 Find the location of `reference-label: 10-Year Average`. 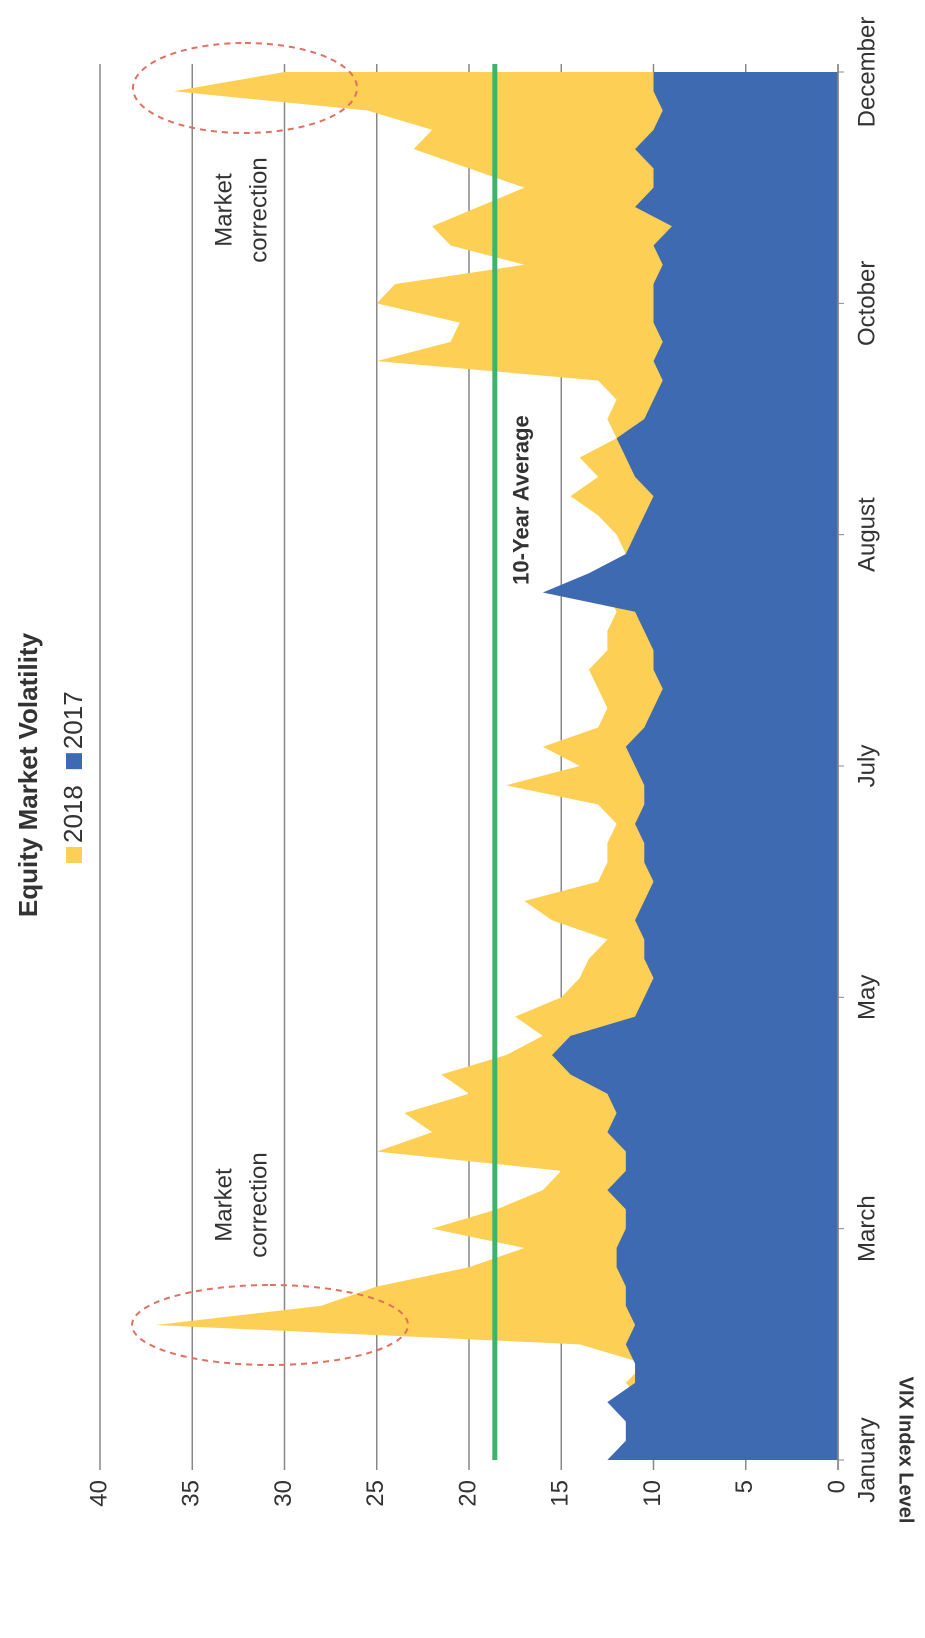

reference-label: 10-Year Average is located at coordinates (521, 500).